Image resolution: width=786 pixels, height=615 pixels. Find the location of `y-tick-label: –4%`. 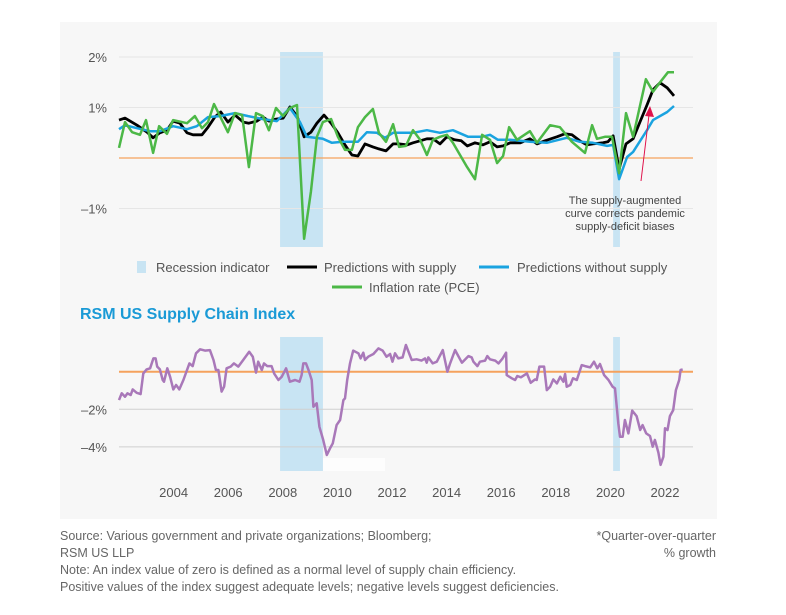

y-tick-label: –4% is located at coordinates (94, 447).